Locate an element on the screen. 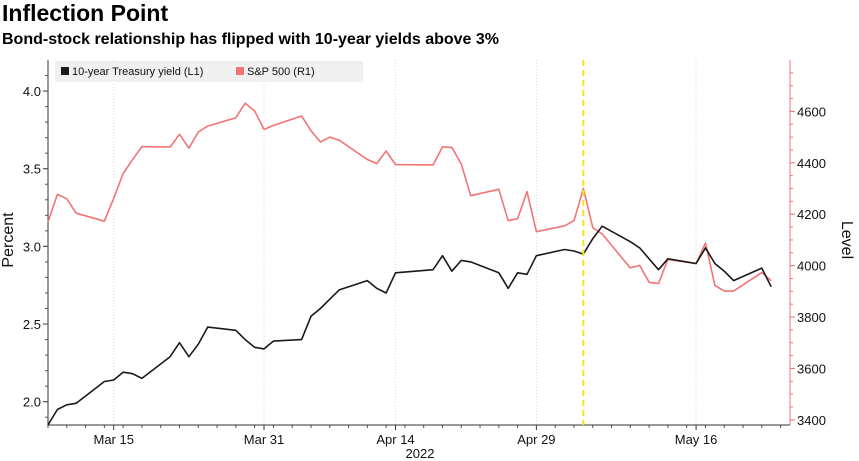  right-tick-label: 4400 is located at coordinates (811, 163).